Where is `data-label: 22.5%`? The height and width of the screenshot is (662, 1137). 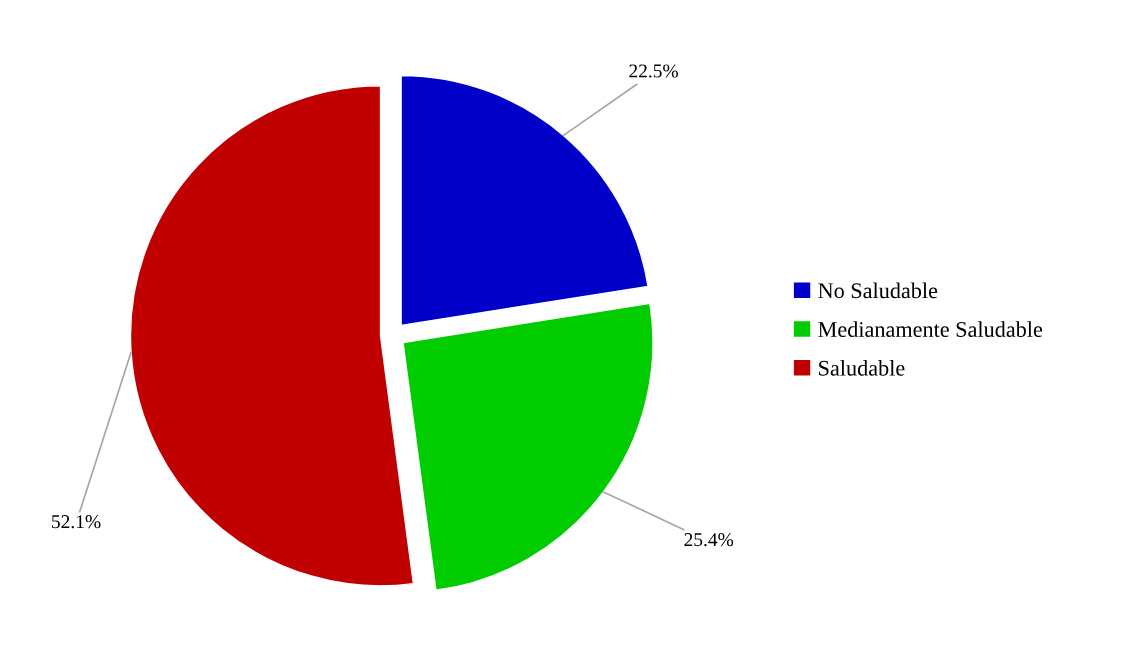
data-label: 22.5% is located at coordinates (653, 71).